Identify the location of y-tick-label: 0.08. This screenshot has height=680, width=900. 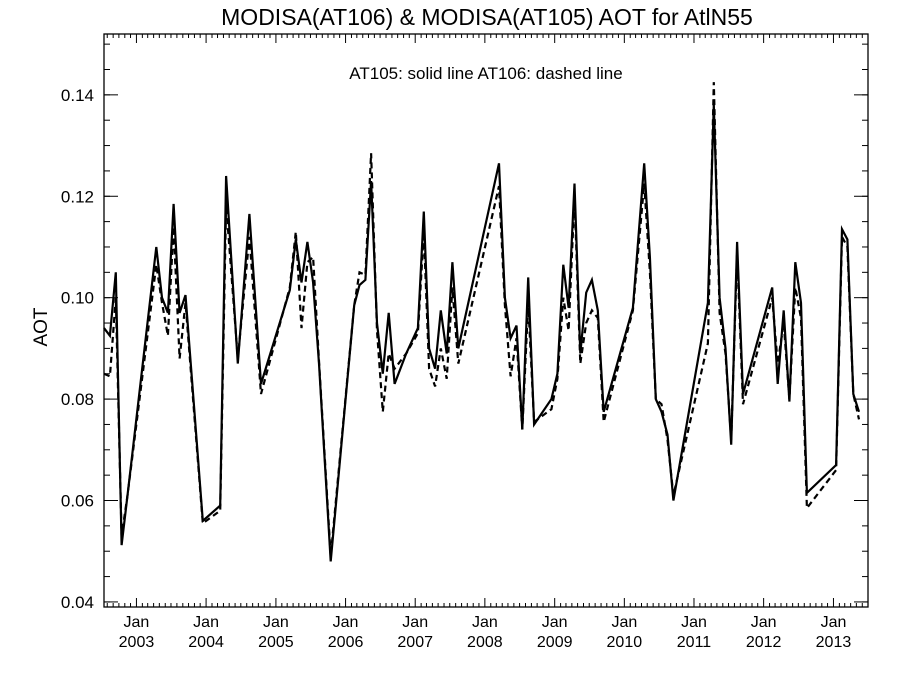
(77, 399).